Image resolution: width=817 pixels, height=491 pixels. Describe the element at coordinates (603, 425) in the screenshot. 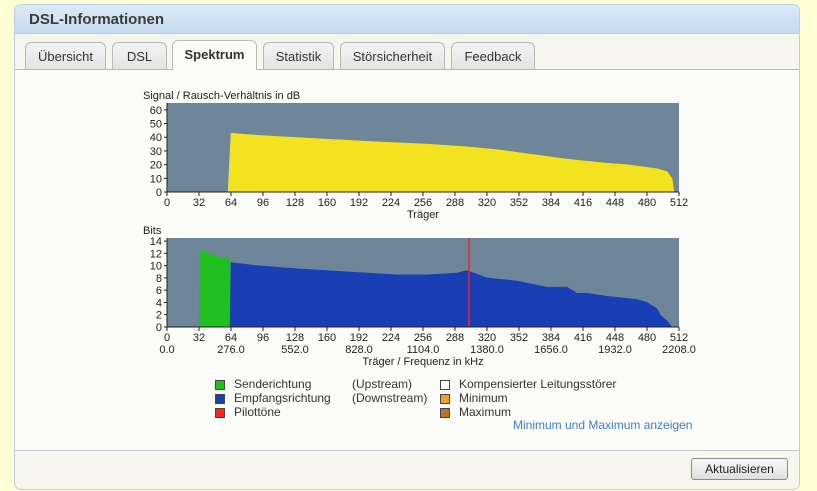

I see `show-min-max-link: Minimum und Maximum anzeigen` at that location.